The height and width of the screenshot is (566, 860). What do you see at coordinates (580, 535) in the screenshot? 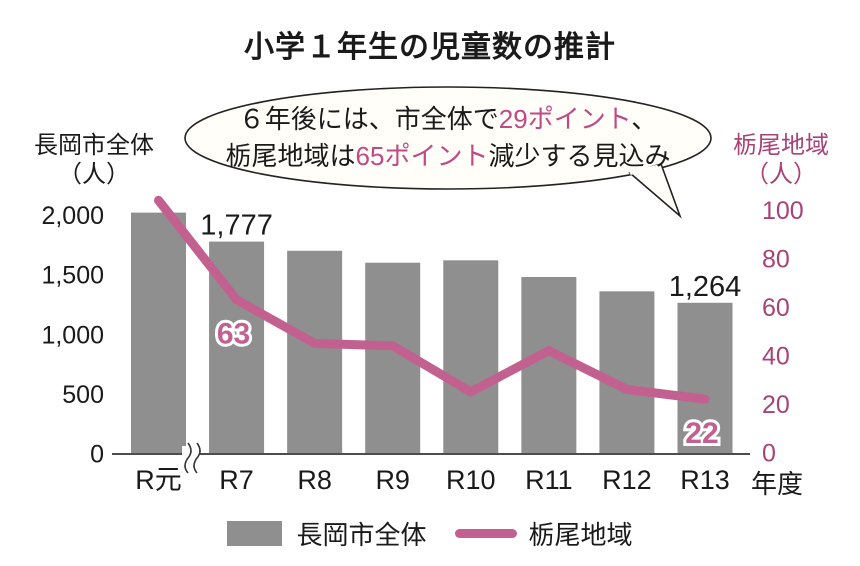
I see `legend-line-label: 栃尾地域` at bounding box center [580, 535].